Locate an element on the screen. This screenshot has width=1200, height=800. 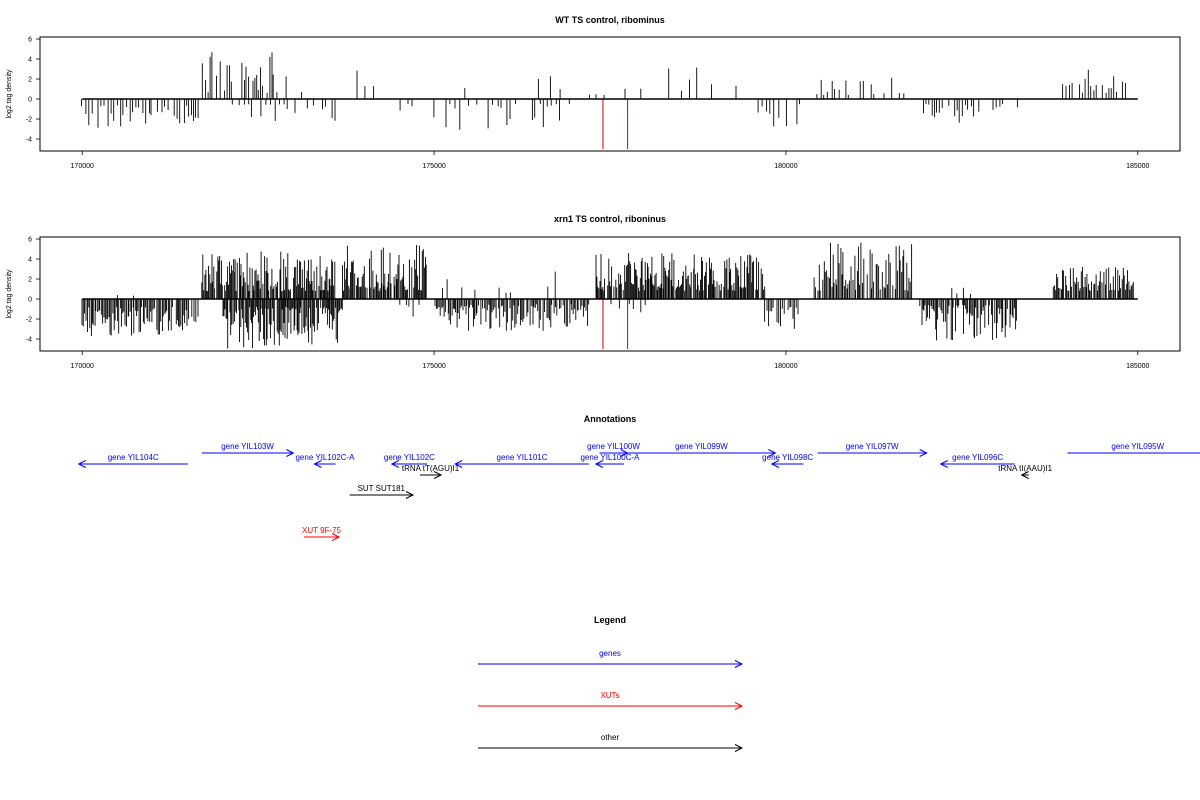
panel-title: WT TS control, ribominus is located at coordinates (610, 20).